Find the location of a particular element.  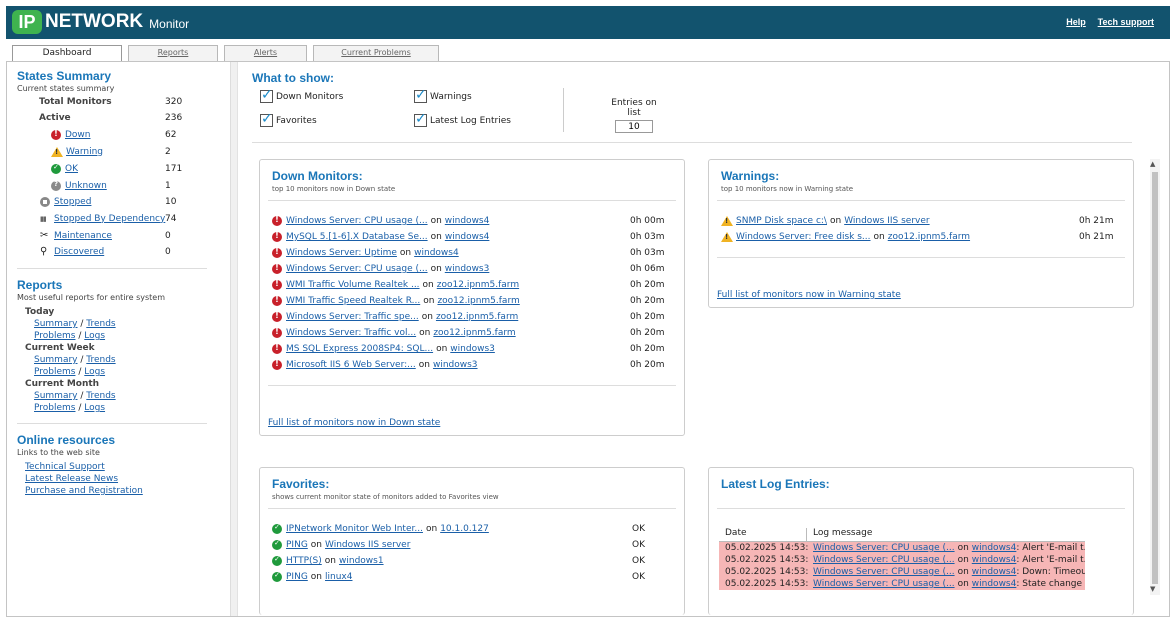

warning-link: Warning is located at coordinates (85, 151).